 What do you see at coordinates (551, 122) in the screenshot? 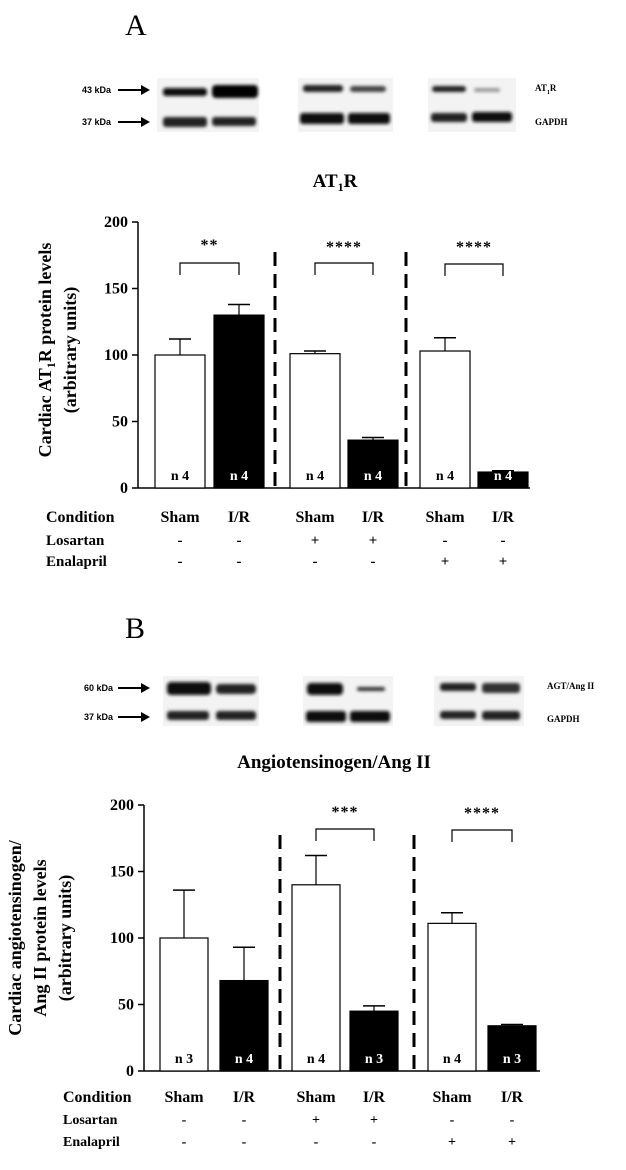
I see `panel-a-control-label: GAPDH` at bounding box center [551, 122].